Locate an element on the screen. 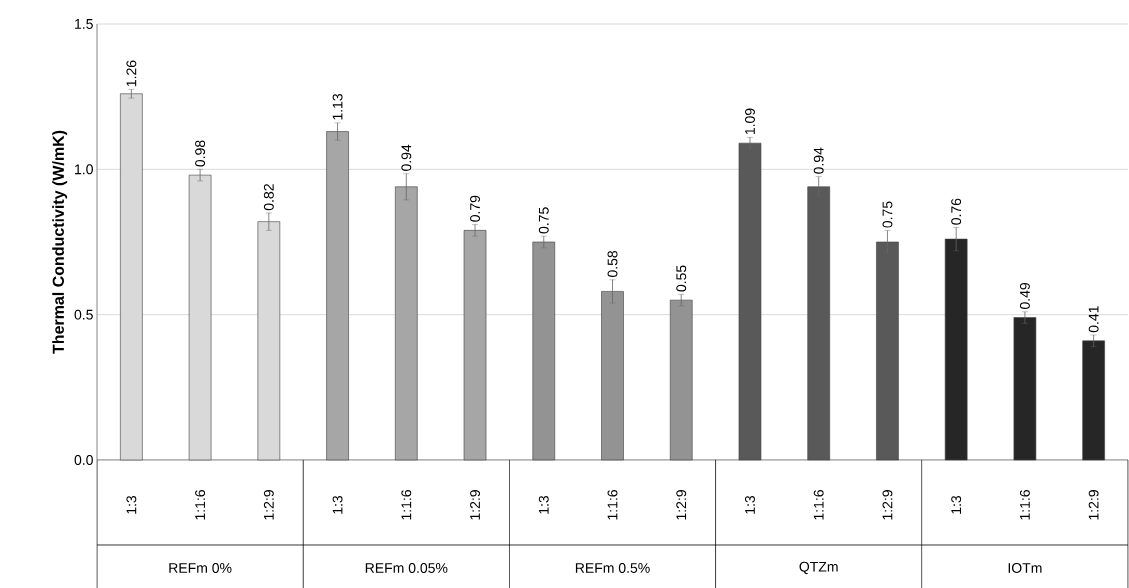 This screenshot has height=588, width=1129. text: IOTm is located at coordinates (1025, 567).